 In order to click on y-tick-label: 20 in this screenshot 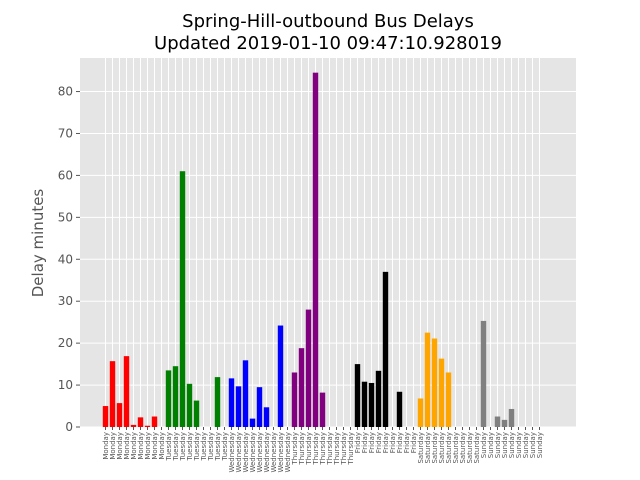, I will do `click(65, 343)`.